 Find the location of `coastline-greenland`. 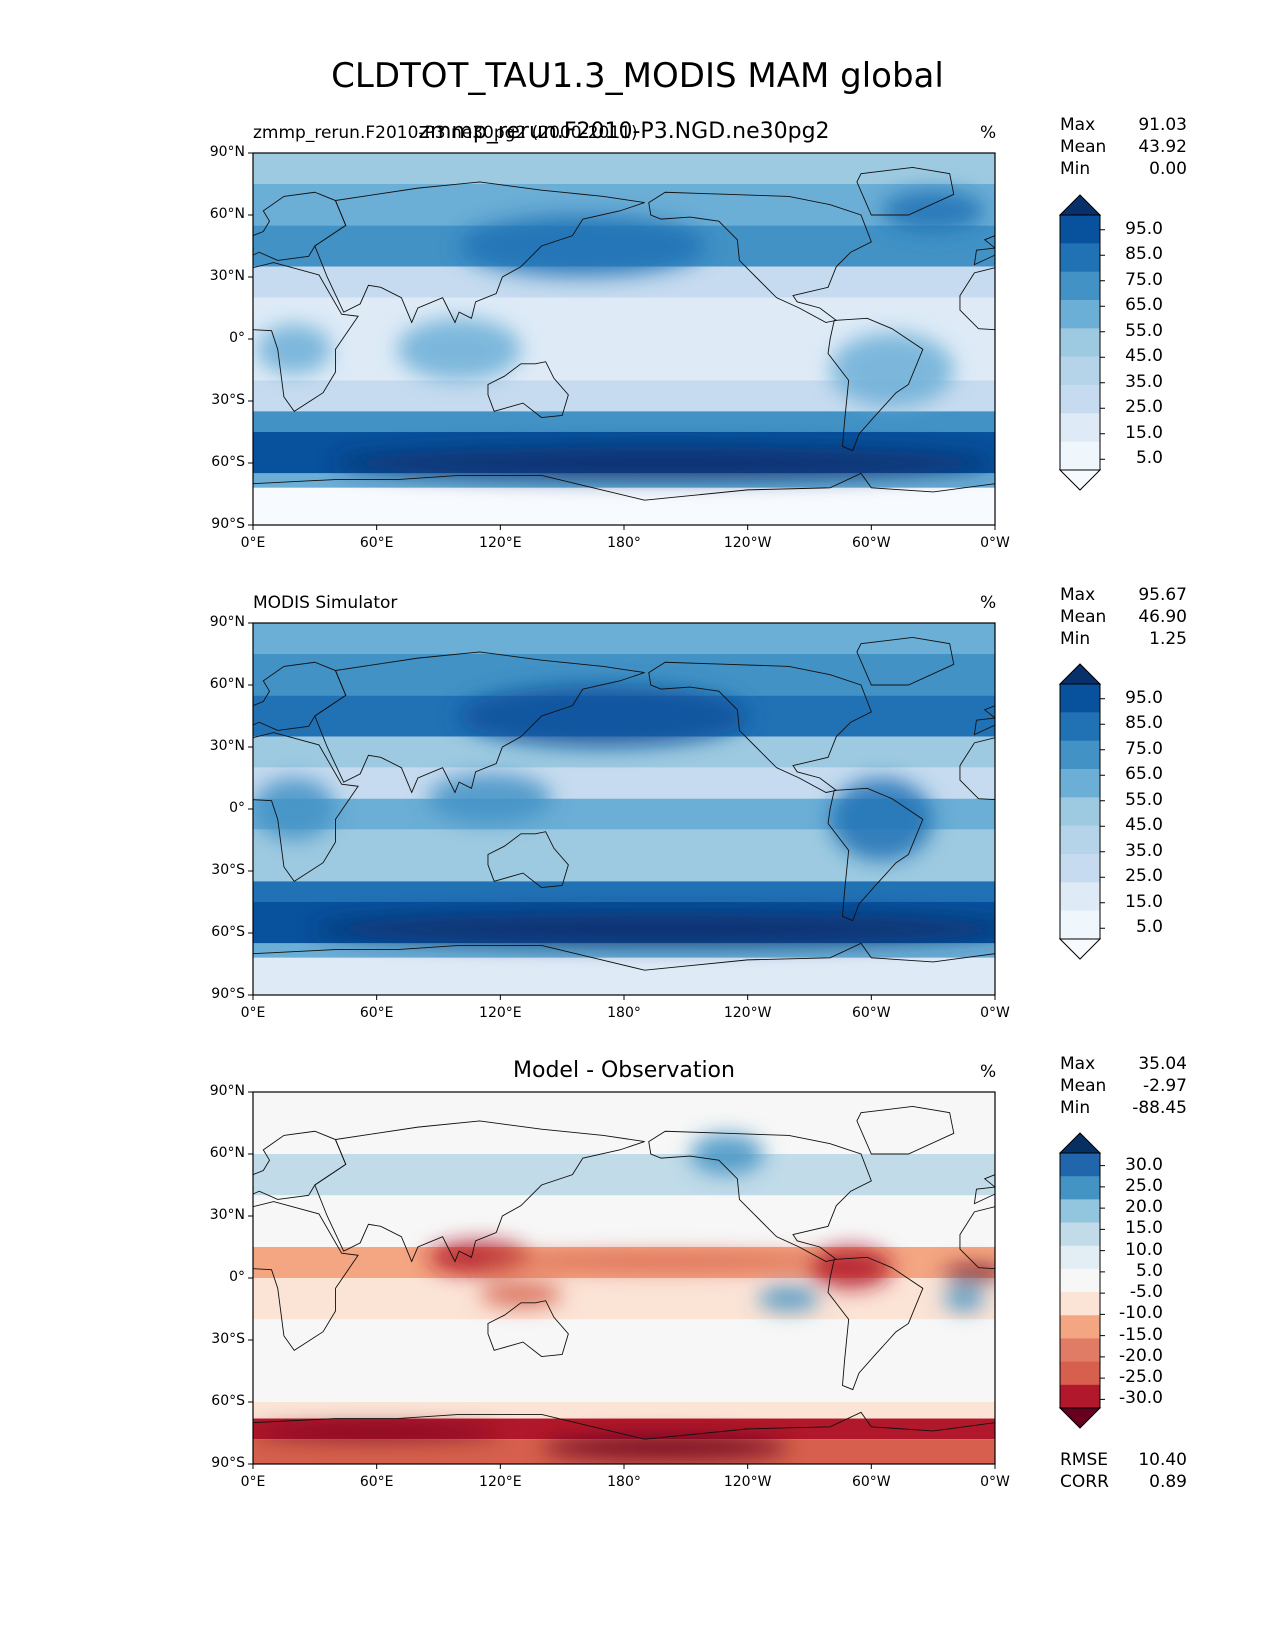

coastline-greenland is located at coordinates (905, 661).